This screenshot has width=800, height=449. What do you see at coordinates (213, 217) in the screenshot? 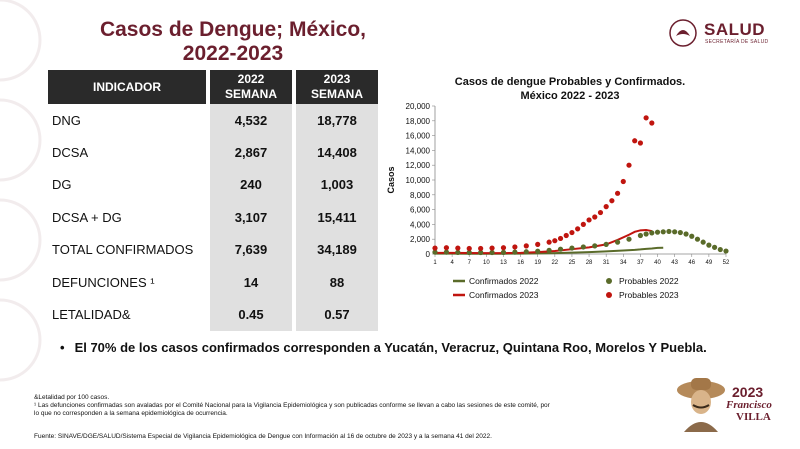
I see `table-row: DCSA + DG 3,107 15,411` at bounding box center [213, 217].